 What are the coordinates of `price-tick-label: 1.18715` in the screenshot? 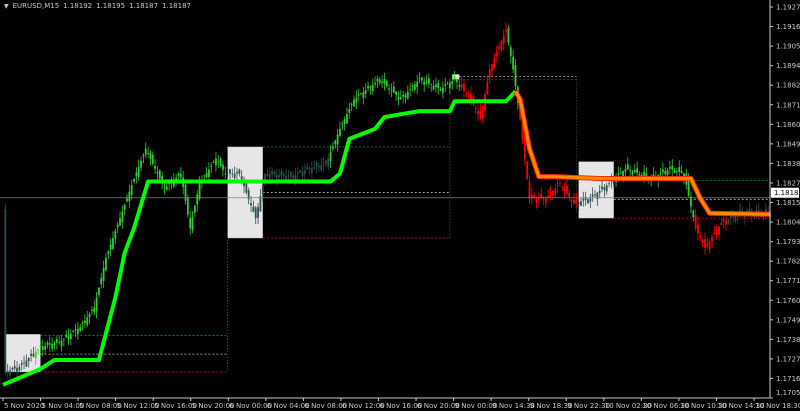 It's located at (788, 105).